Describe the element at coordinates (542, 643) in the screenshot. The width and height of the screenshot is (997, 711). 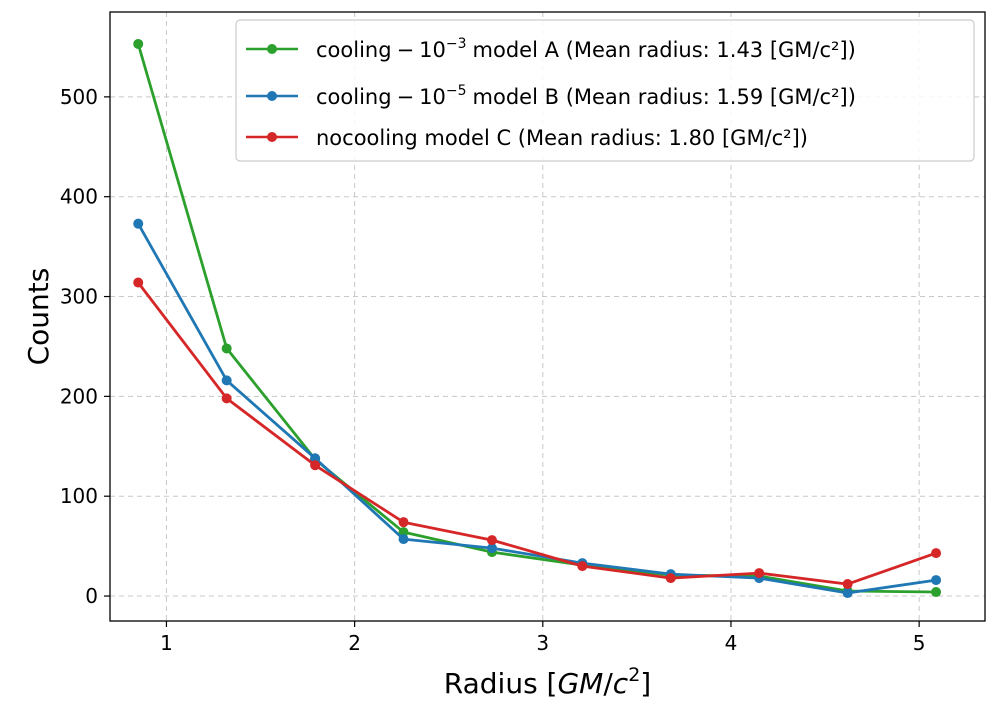
I see `x-tick-label: 3` at that location.